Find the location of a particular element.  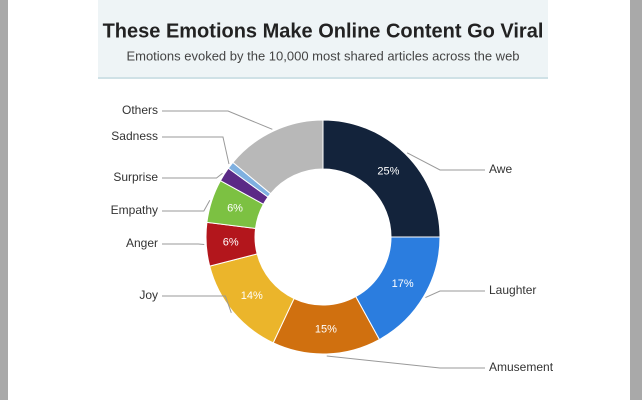

category-label: Empathy is located at coordinates (134, 210).